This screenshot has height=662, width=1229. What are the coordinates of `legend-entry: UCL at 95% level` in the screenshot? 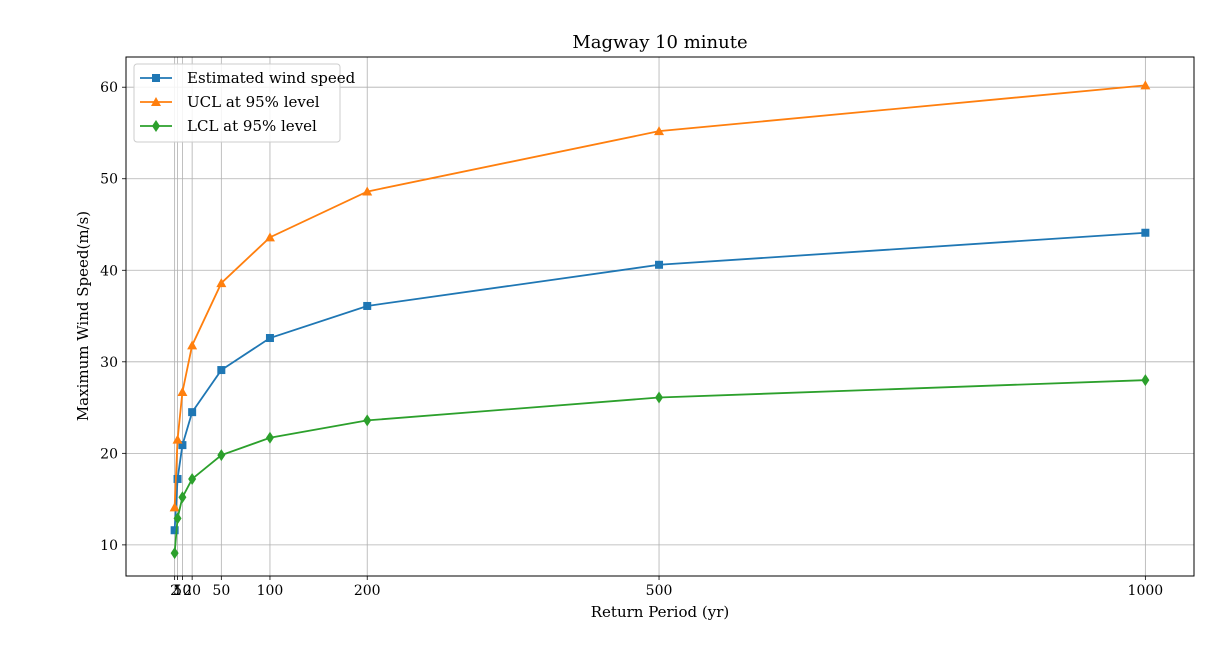 It's located at (230, 102).